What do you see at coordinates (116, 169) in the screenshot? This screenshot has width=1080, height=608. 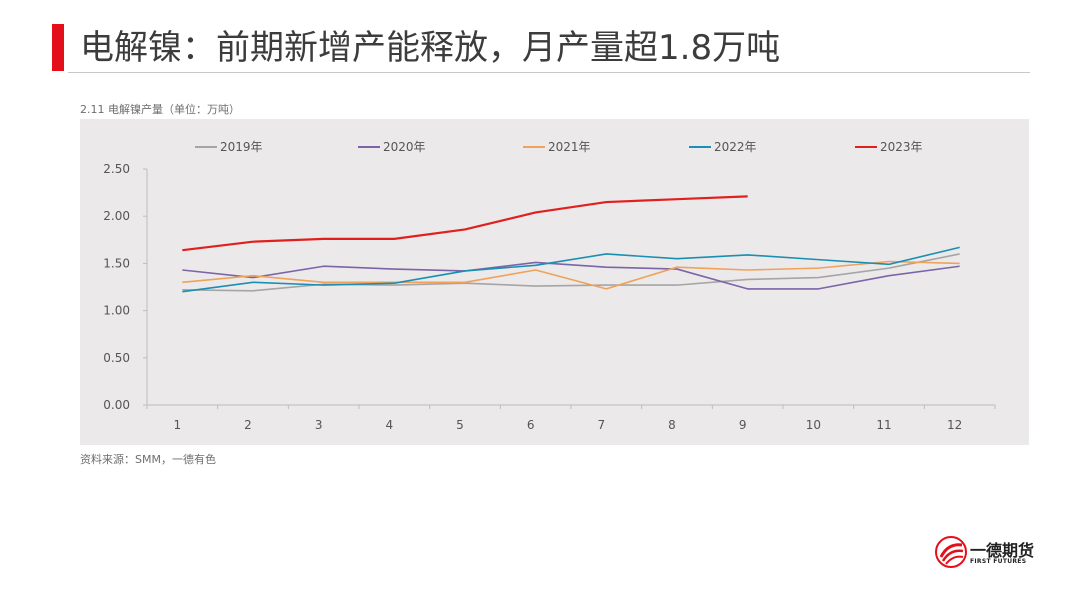 I see `y-tick-label: 2.50` at bounding box center [116, 169].